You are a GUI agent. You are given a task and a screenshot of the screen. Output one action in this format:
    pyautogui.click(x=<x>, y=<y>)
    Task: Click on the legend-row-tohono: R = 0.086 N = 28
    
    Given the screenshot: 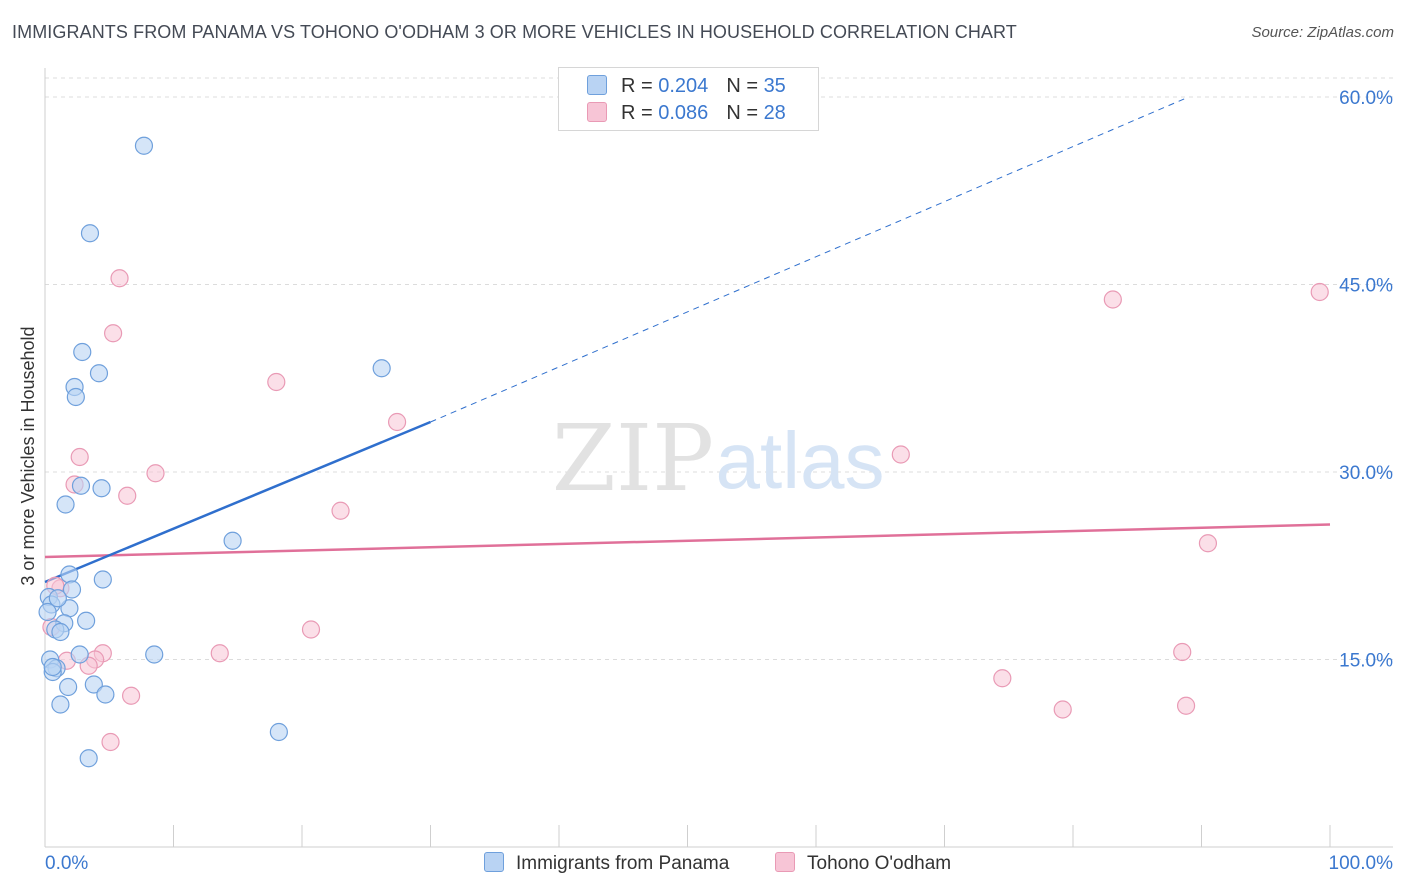 What is the action you would take?
    pyautogui.click(x=686, y=113)
    